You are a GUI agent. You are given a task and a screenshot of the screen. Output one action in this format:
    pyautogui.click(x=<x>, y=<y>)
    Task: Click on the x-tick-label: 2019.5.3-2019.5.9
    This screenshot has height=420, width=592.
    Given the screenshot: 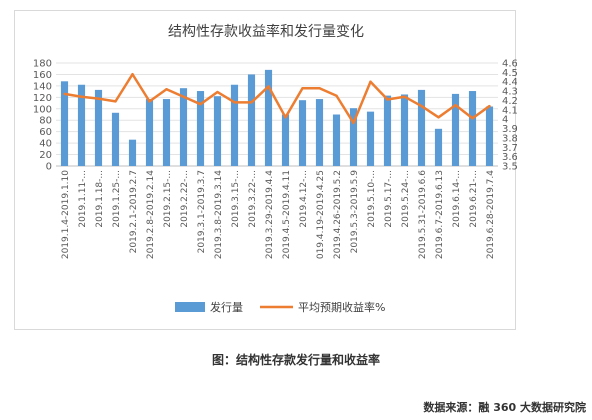 What is the action you would take?
    pyautogui.click(x=355, y=212)
    